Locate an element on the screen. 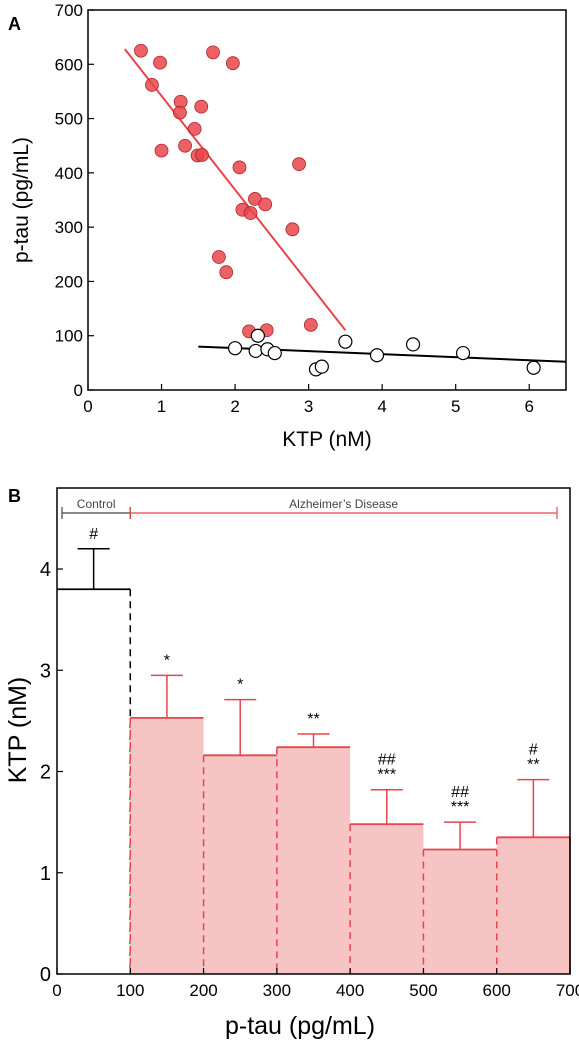  panel-b-x-axis-label: p-tau (pg/mL) is located at coordinates (300, 1026).